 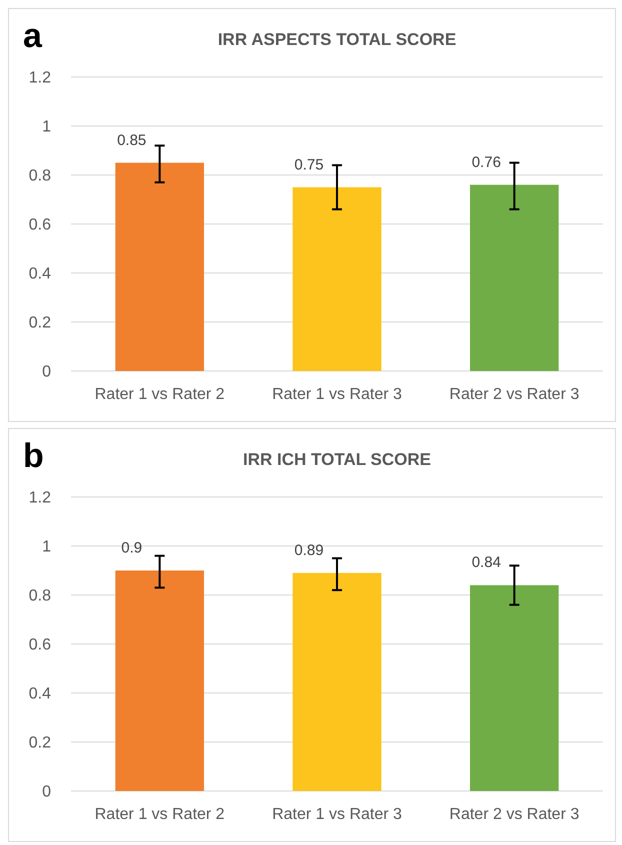 What do you see at coordinates (131, 548) in the screenshot?
I see `data-label: 0.9` at bounding box center [131, 548].